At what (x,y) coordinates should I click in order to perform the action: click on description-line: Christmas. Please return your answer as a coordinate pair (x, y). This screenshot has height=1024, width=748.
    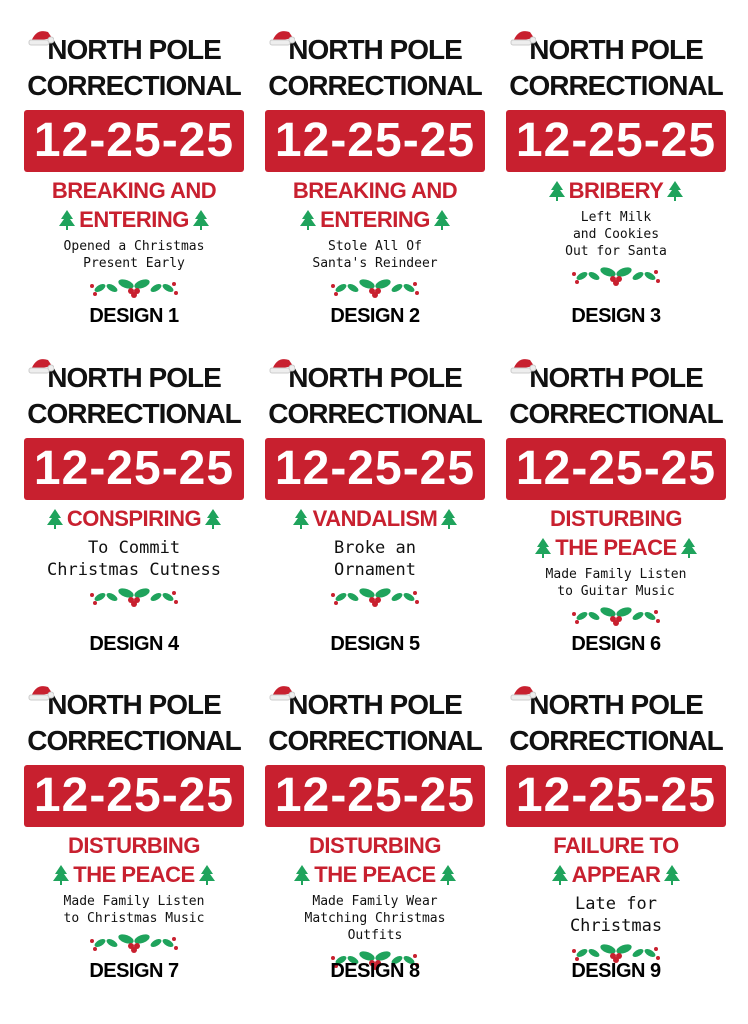
    Looking at the image, I should click on (616, 926).